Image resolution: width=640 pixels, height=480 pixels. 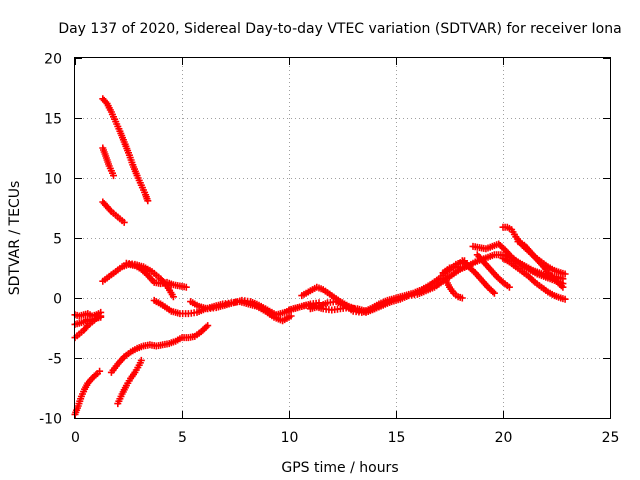 I want to click on x-tick-label: 25, so click(x=611, y=438).